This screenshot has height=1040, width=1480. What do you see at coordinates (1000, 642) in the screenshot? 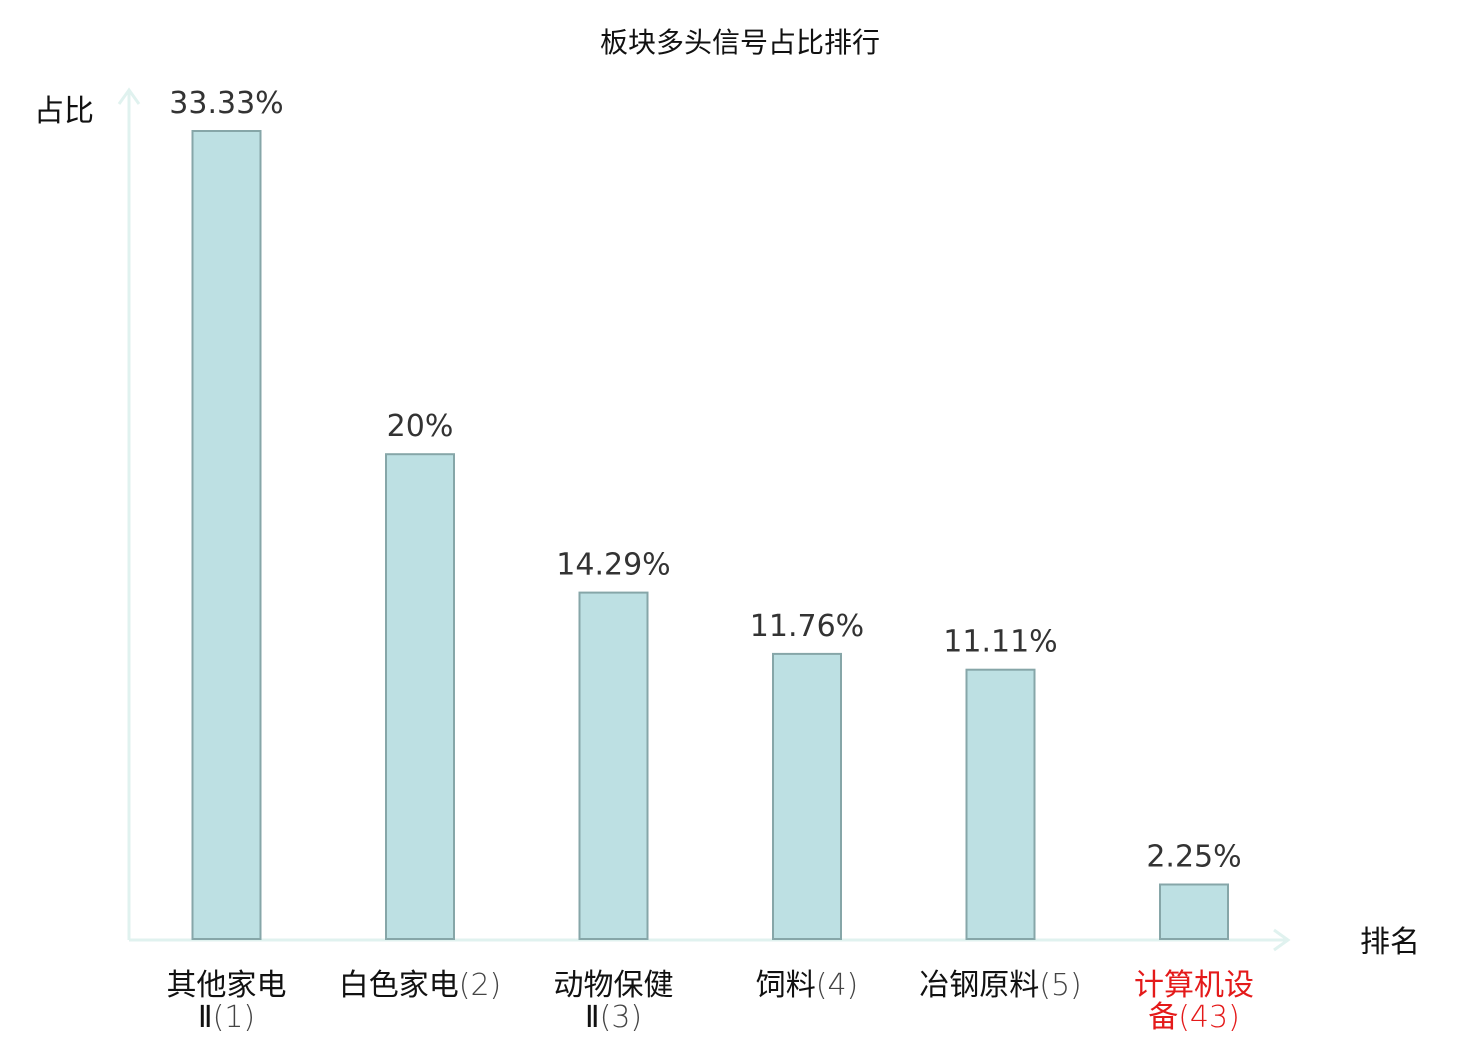
I see `value-label-5: 11.11%` at bounding box center [1000, 642].